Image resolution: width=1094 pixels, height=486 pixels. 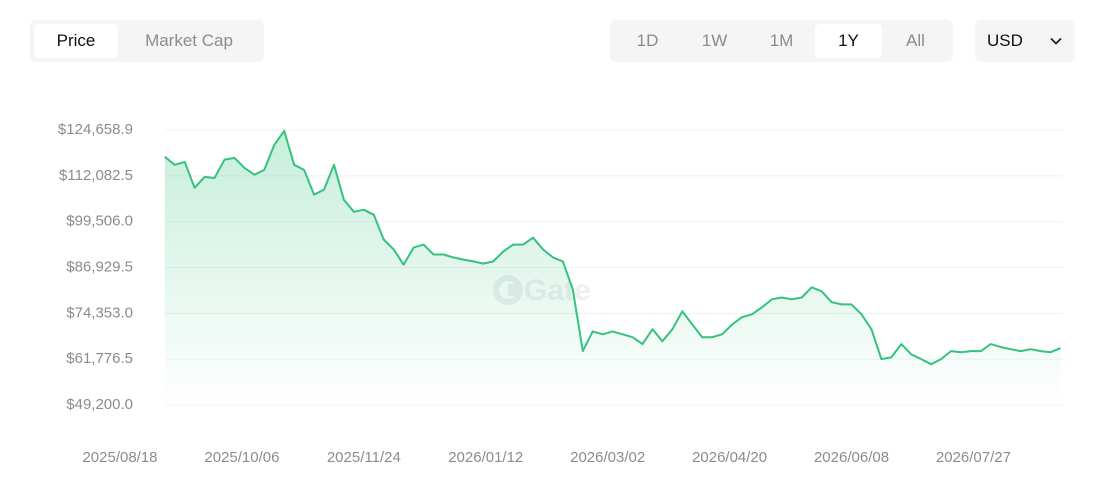 I want to click on tab-button: Price, so click(x=76, y=41).